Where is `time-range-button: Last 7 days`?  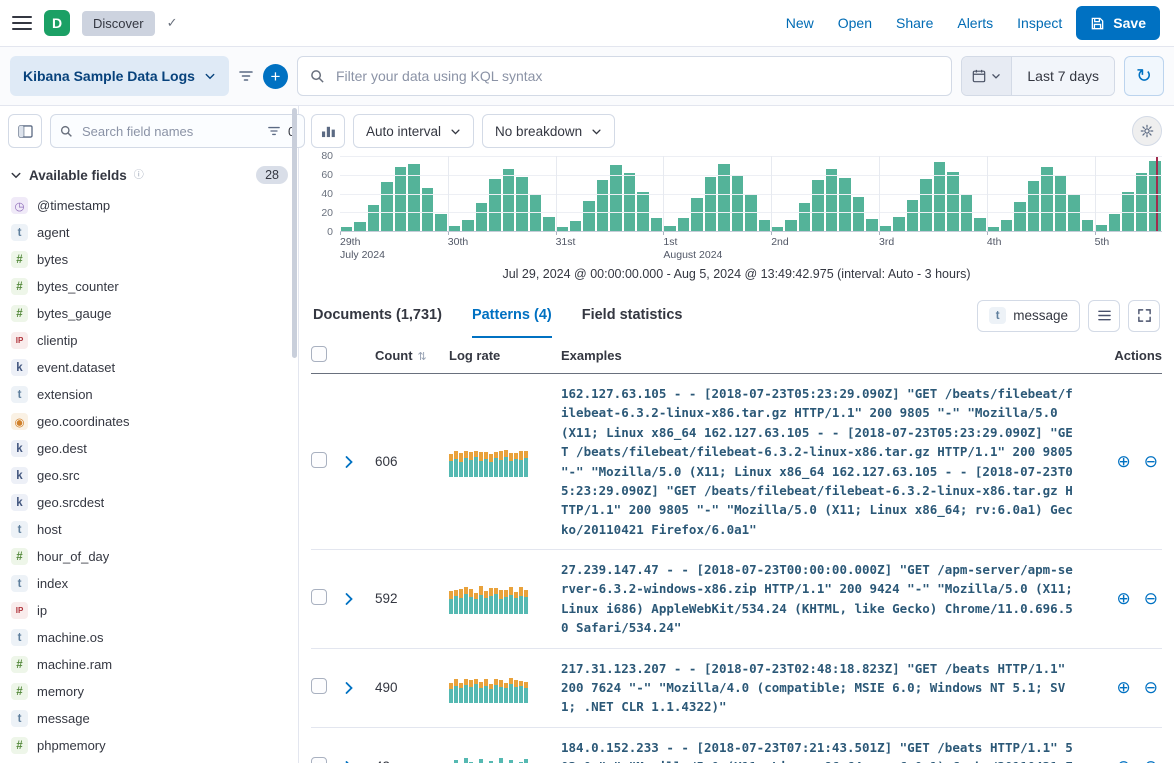 time-range-button: Last 7 days is located at coordinates (1063, 76).